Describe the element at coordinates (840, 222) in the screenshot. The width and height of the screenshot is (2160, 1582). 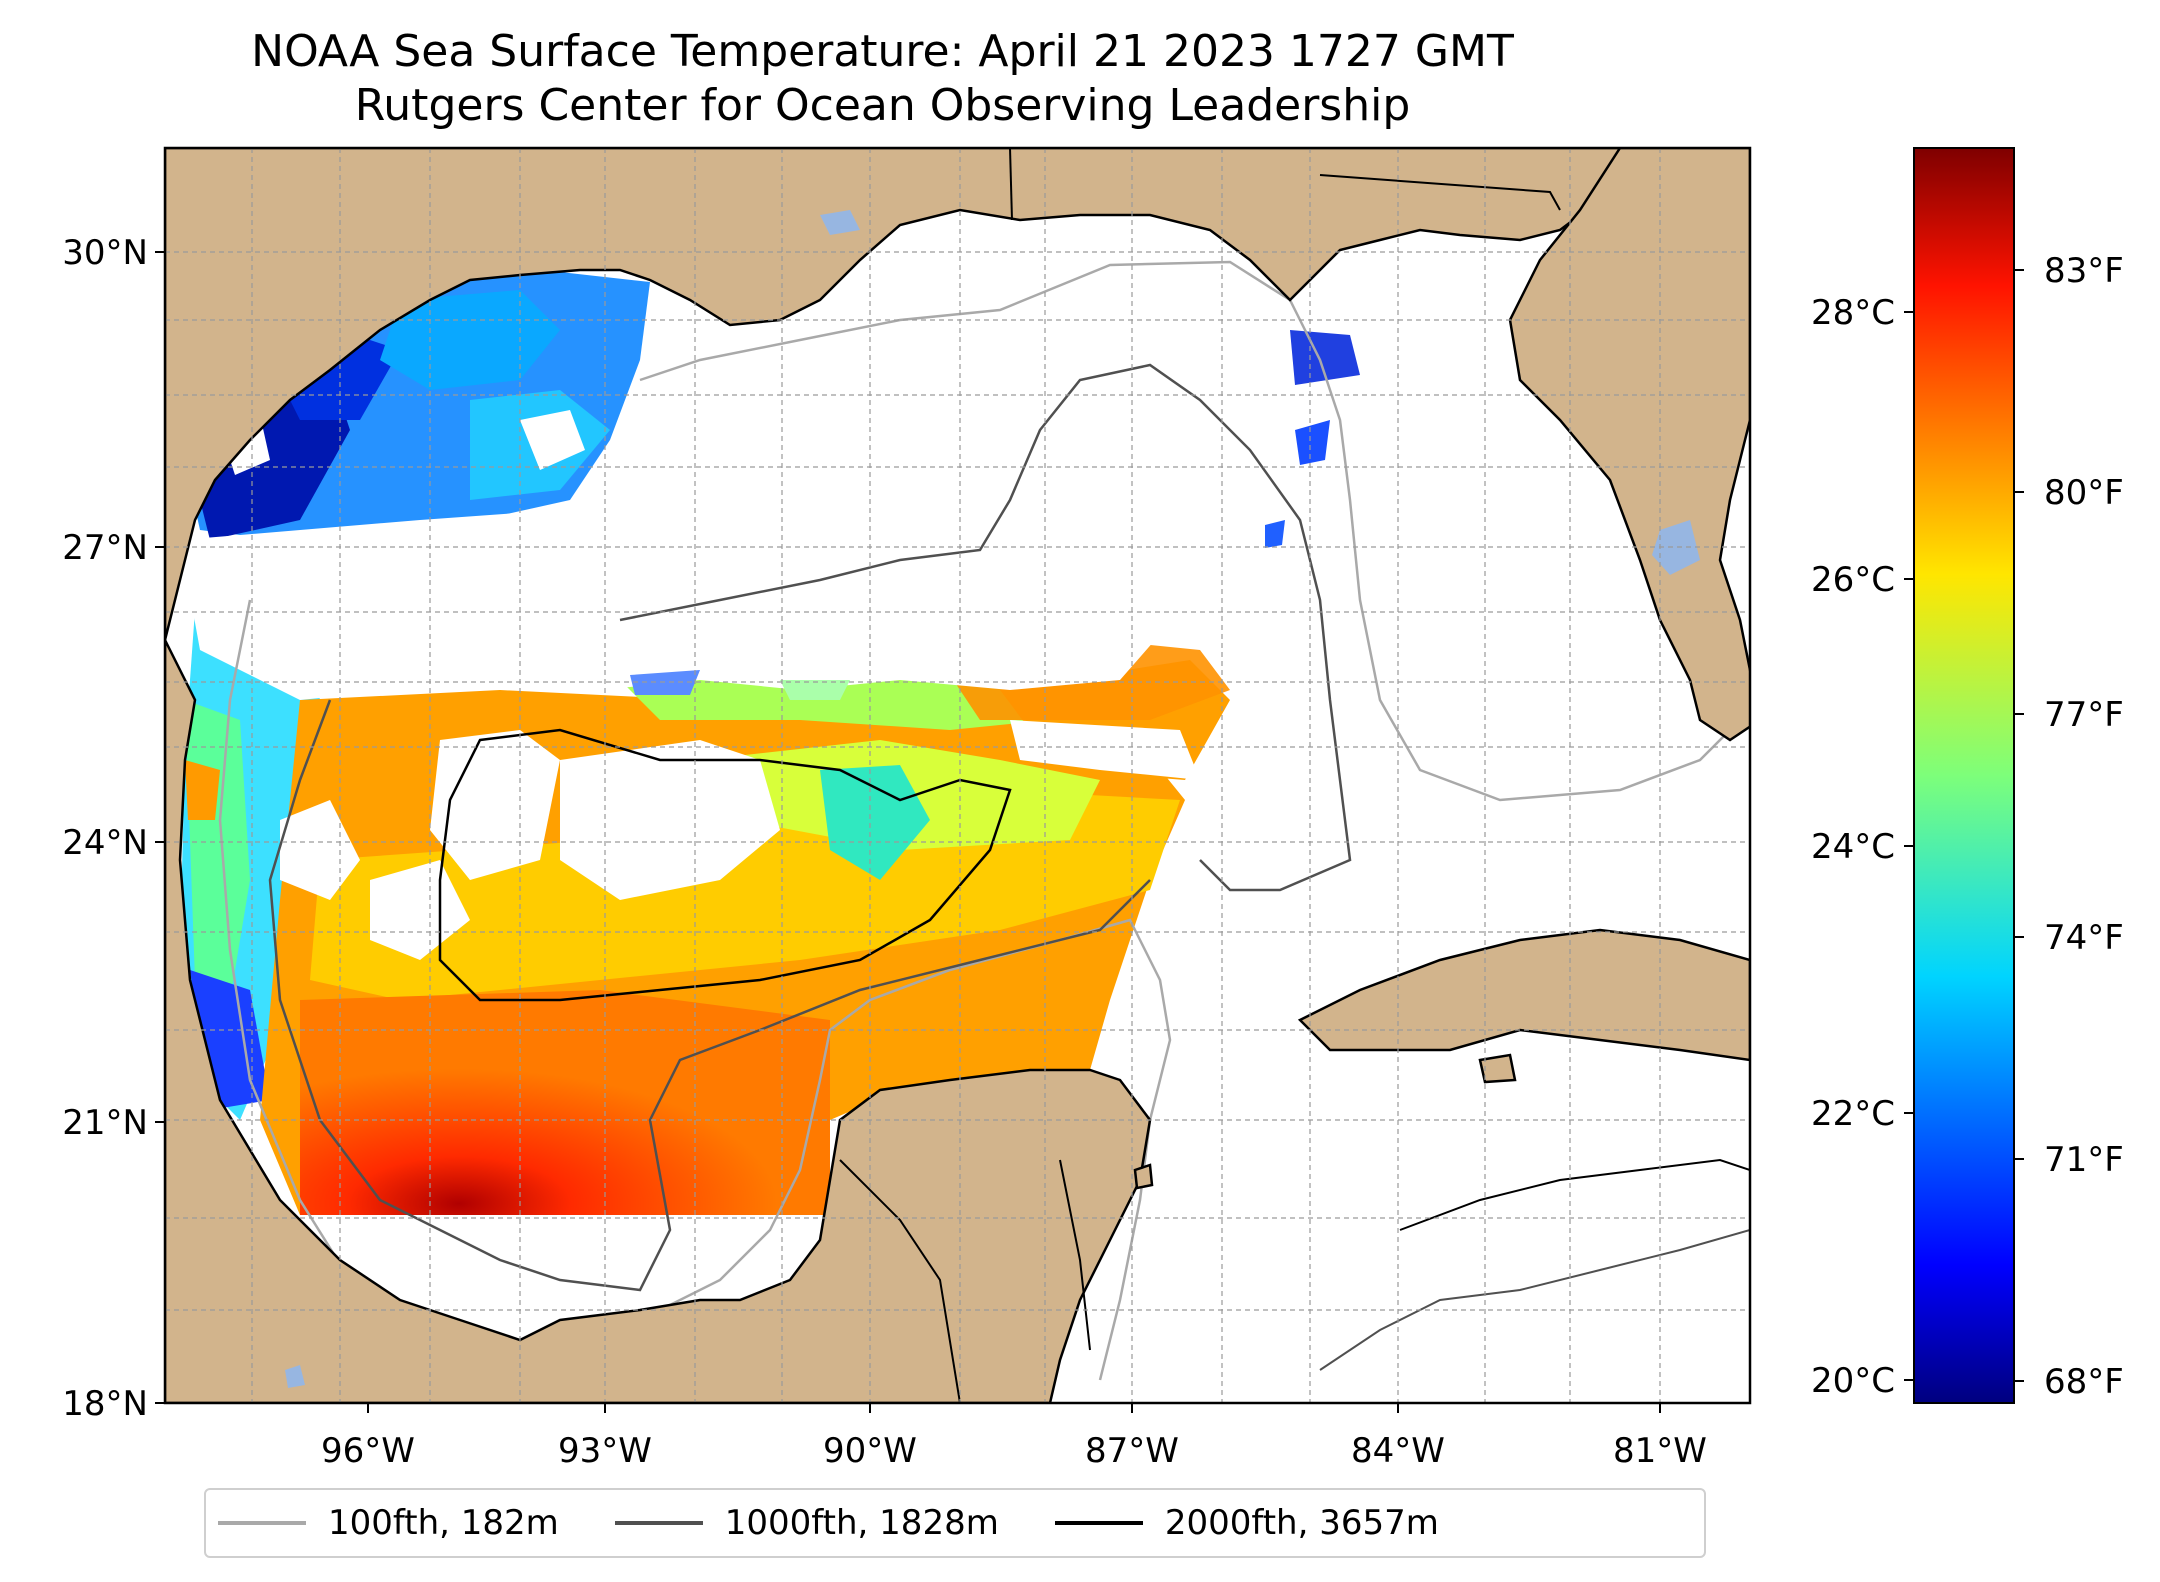
I see `lake-pontchartrain` at that location.